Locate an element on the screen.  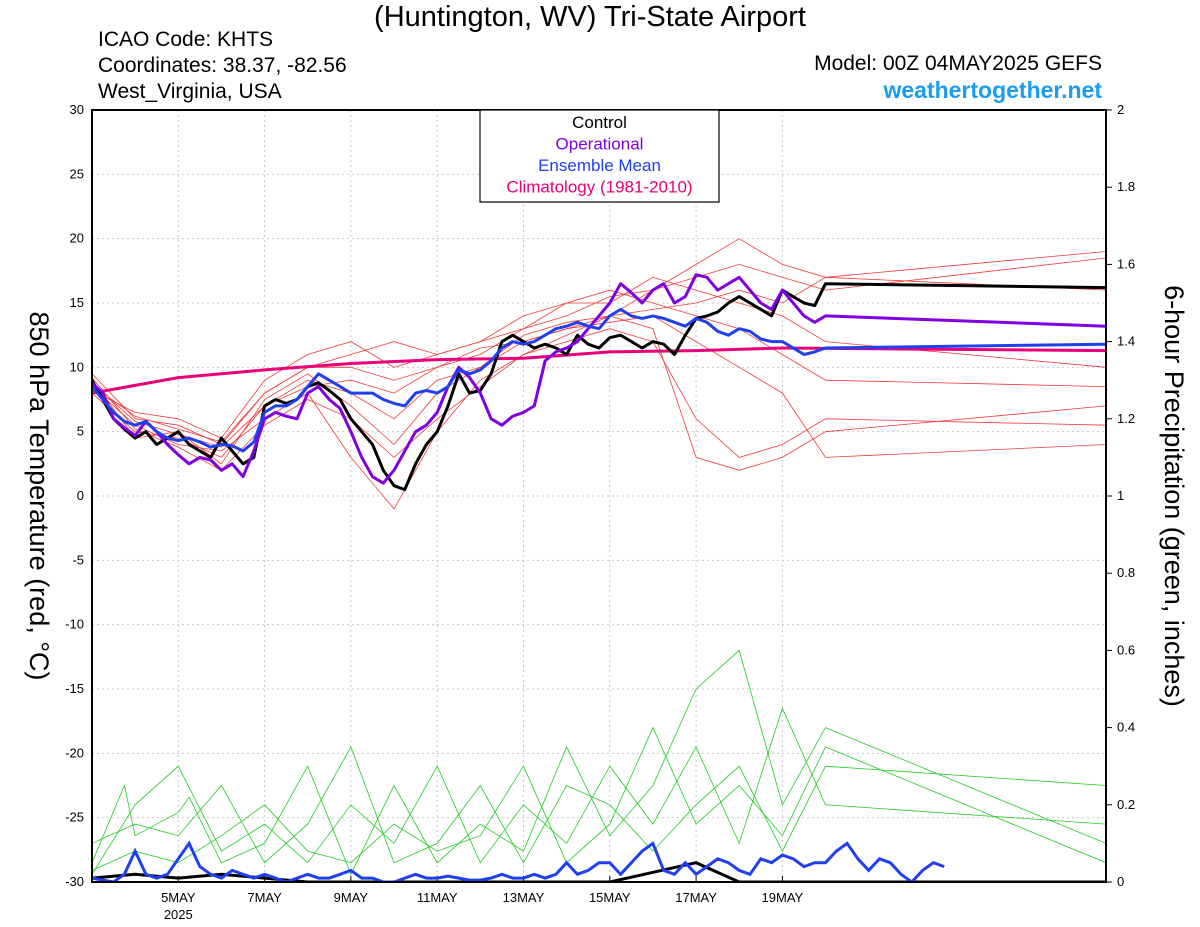
x-tick-label: 13MAY is located at coordinates (524, 897).